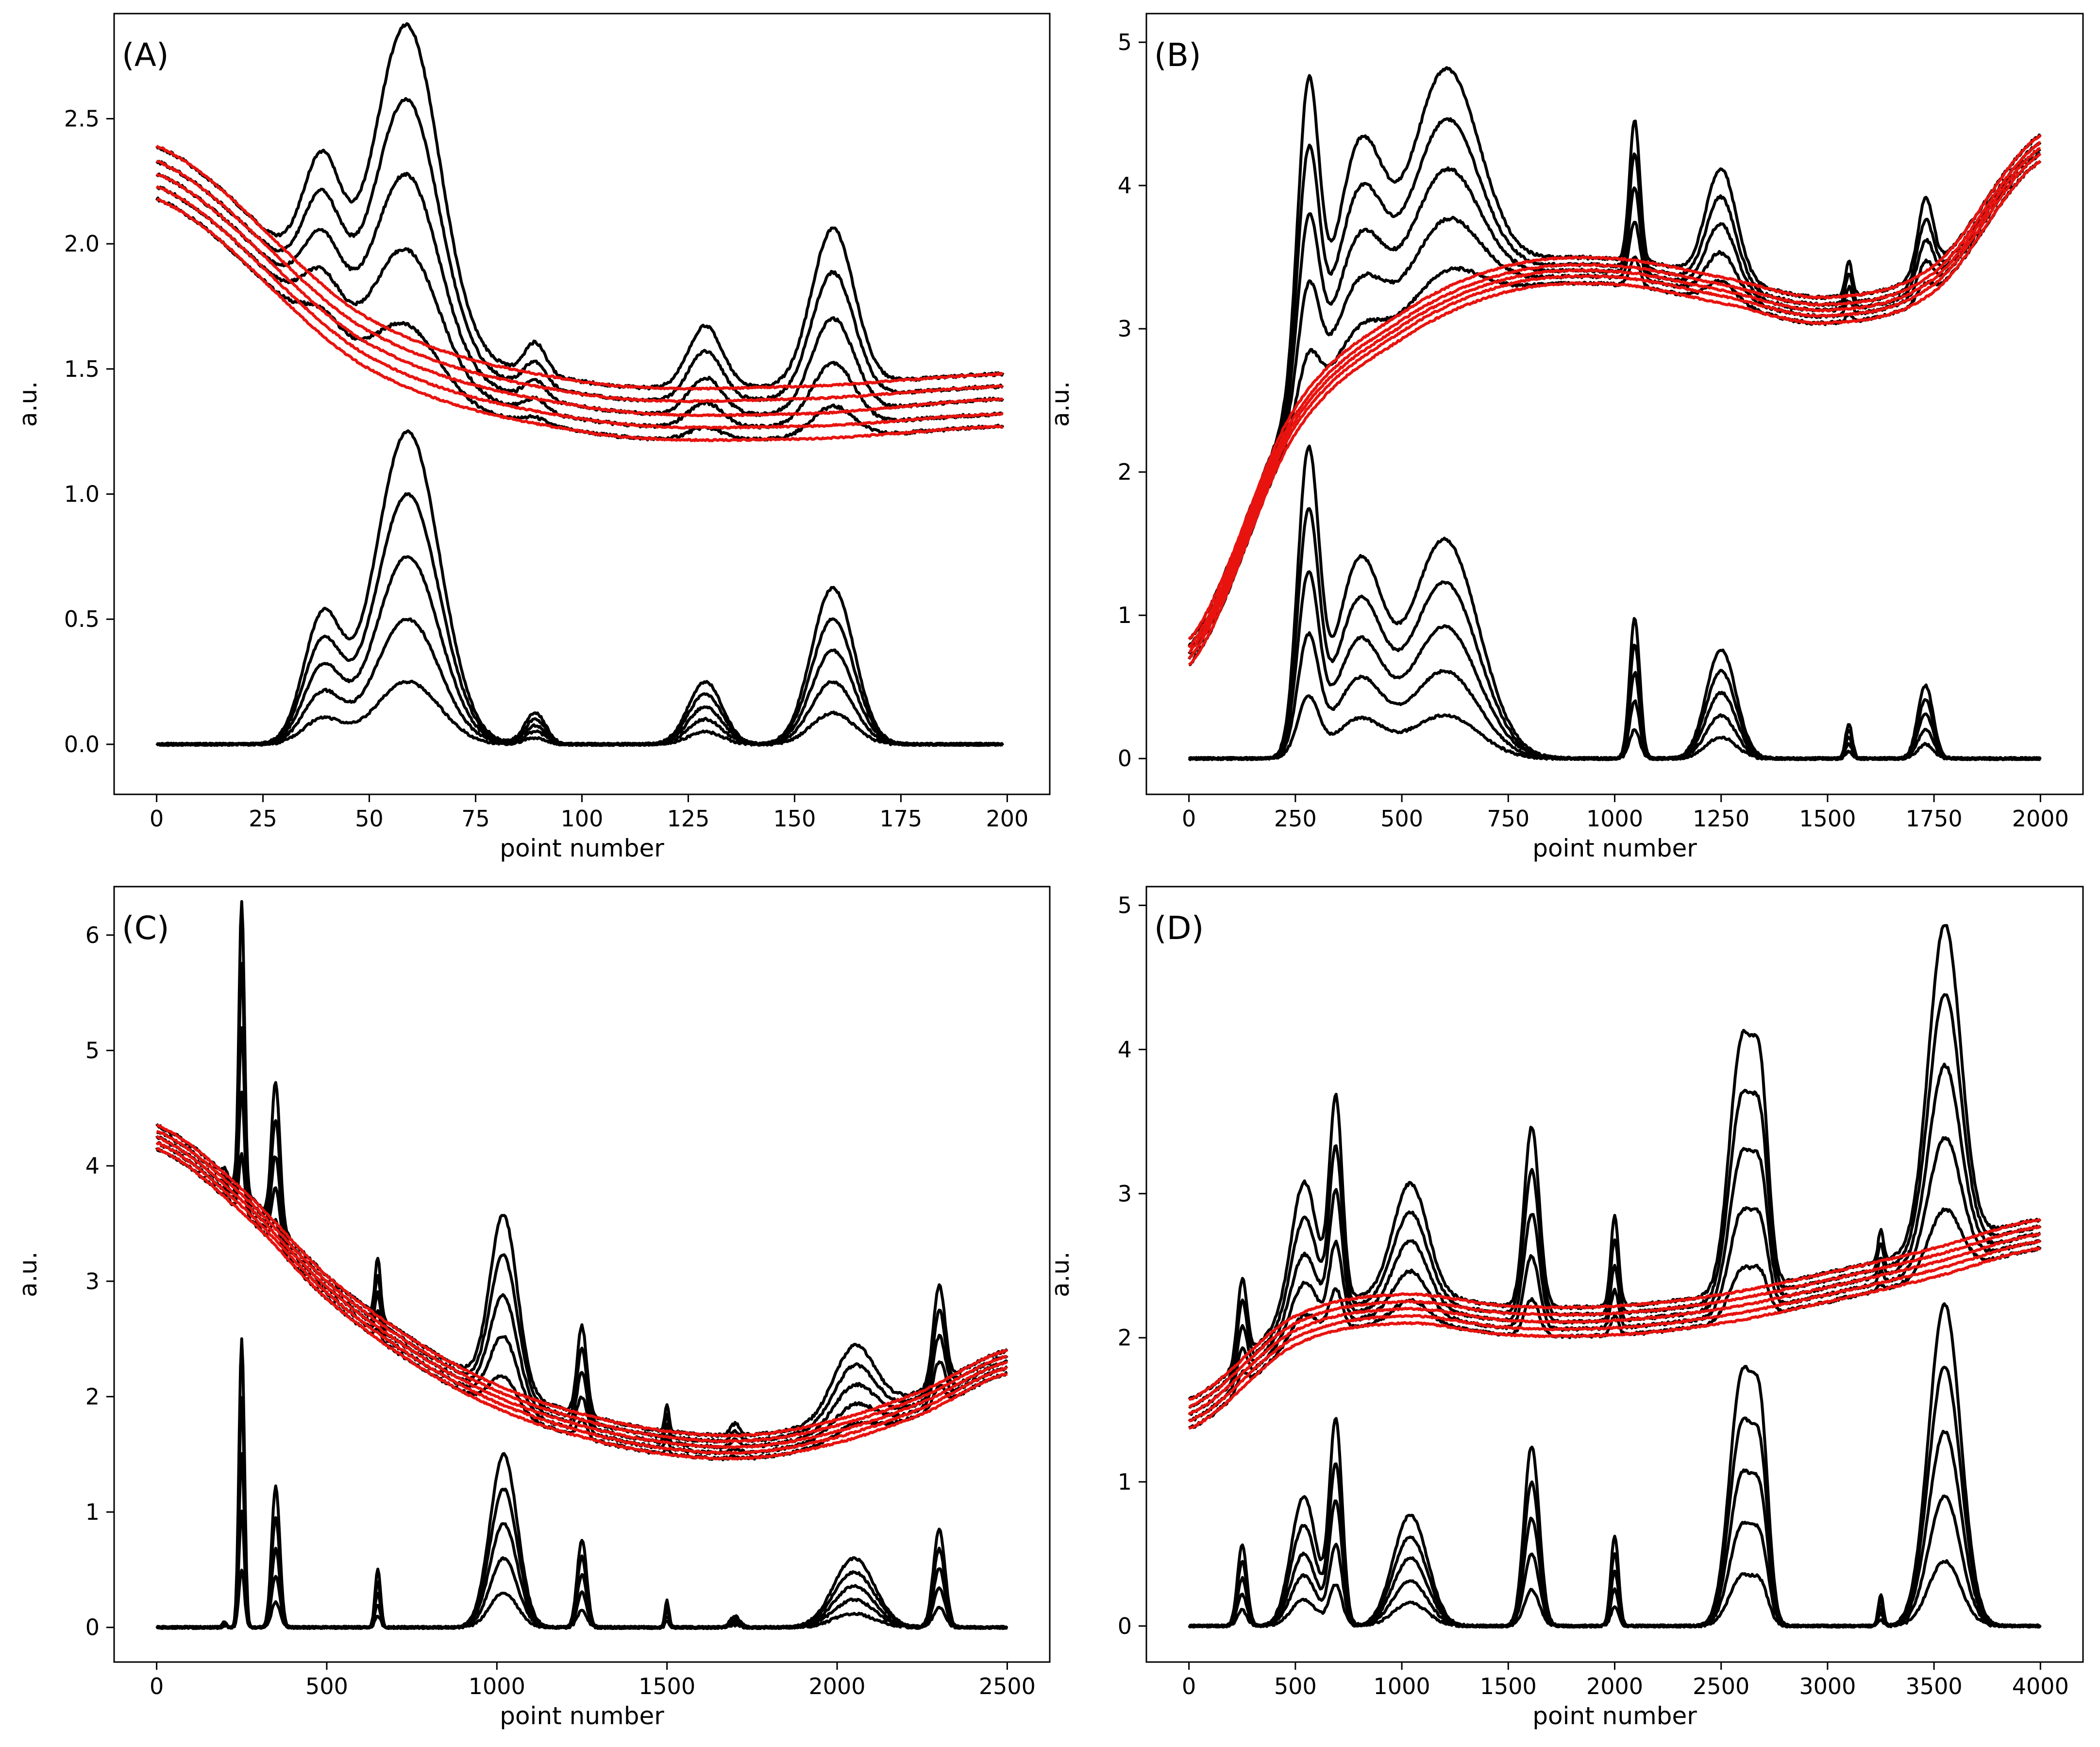  What do you see at coordinates (82, 744) in the screenshot?
I see `y-tick-label: 0.0` at bounding box center [82, 744].